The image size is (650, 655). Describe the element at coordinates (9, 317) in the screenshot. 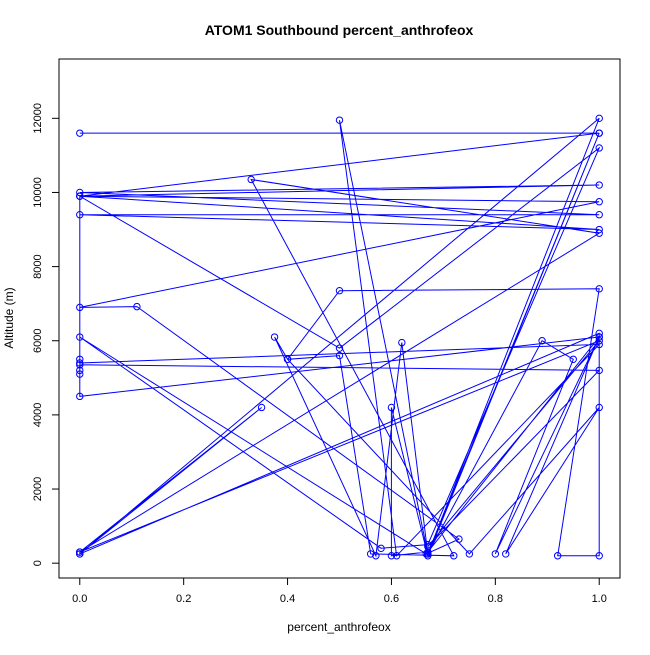

I see `y-axis-label: Altitude (m)` at that location.